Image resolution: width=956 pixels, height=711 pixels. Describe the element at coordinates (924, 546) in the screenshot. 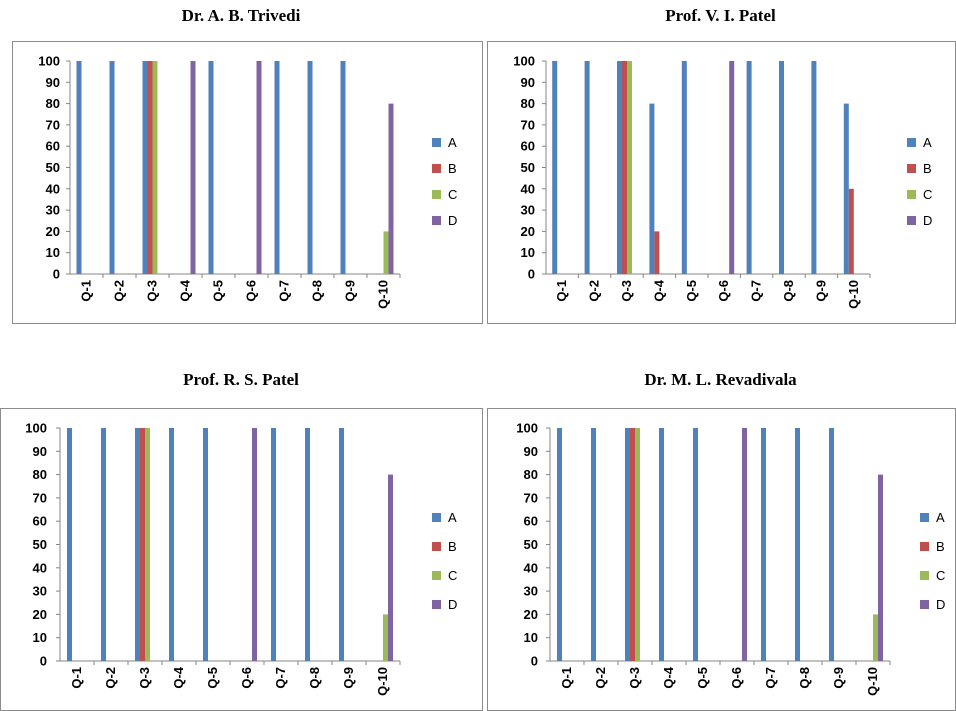

I see `legend-swatch-b` at that location.